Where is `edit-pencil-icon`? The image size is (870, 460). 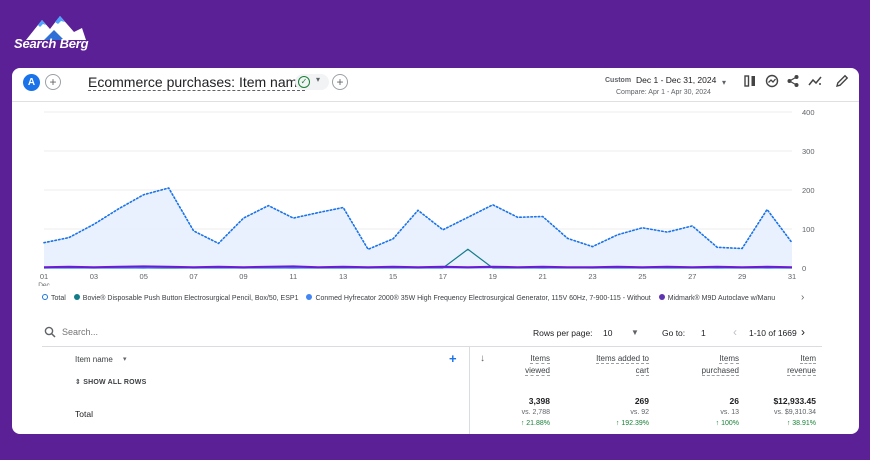 edit-pencil-icon is located at coordinates (842, 81).